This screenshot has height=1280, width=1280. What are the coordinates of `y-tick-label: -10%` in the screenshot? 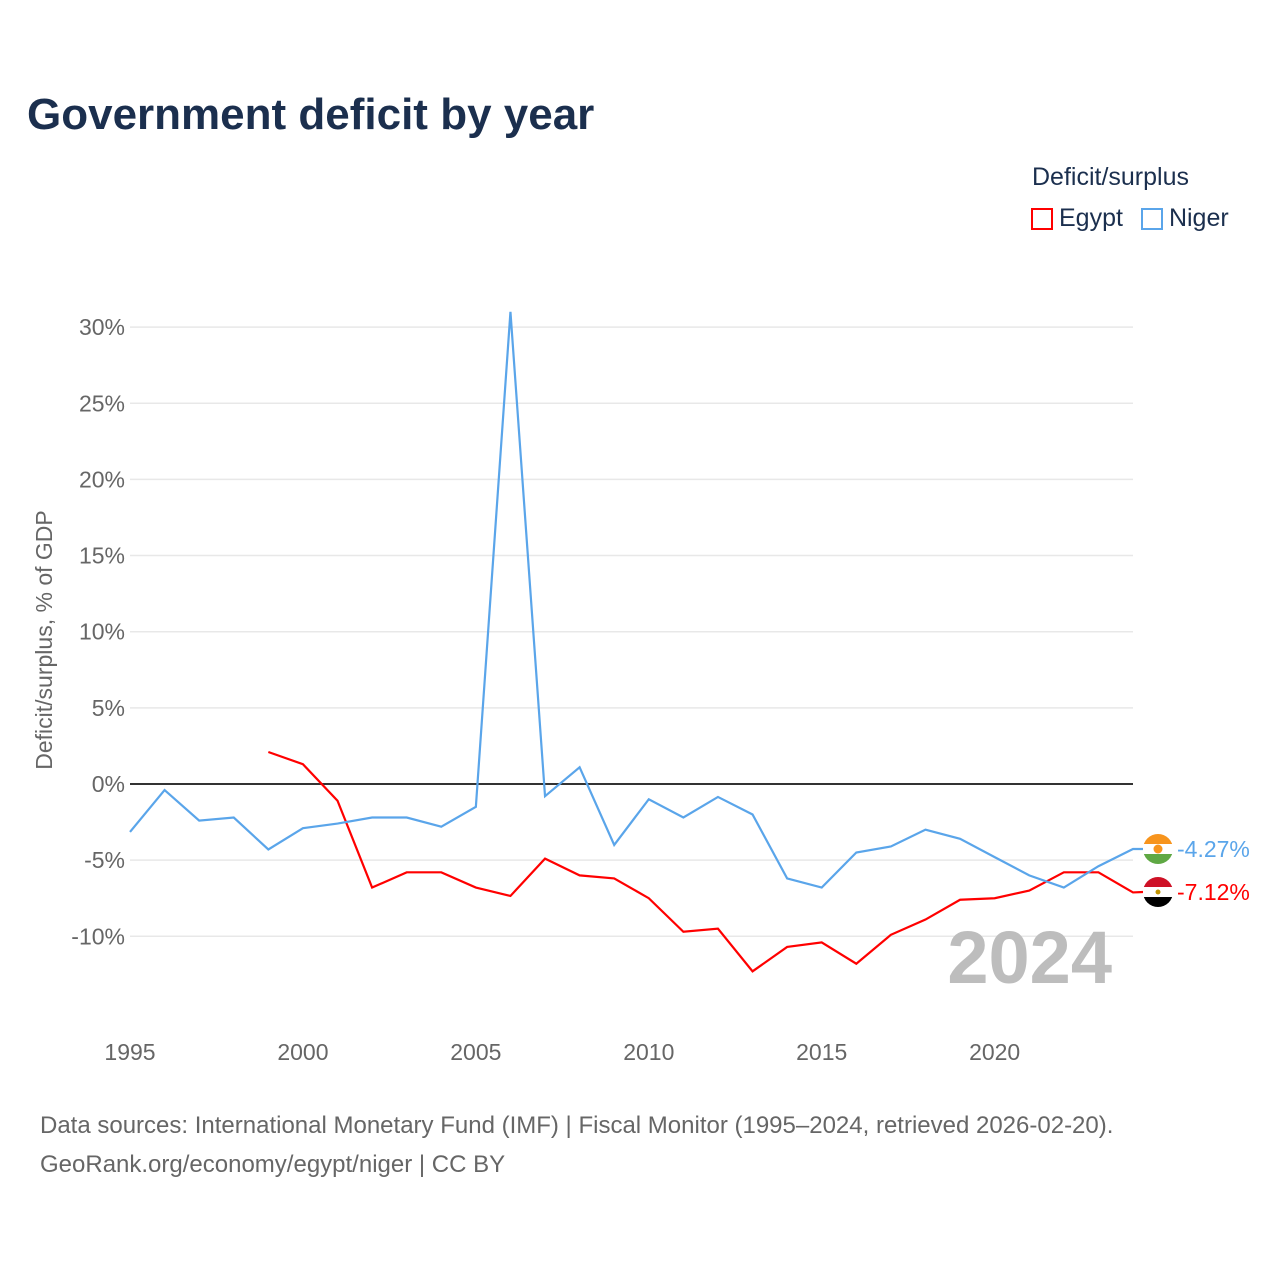 It's located at (98, 936).